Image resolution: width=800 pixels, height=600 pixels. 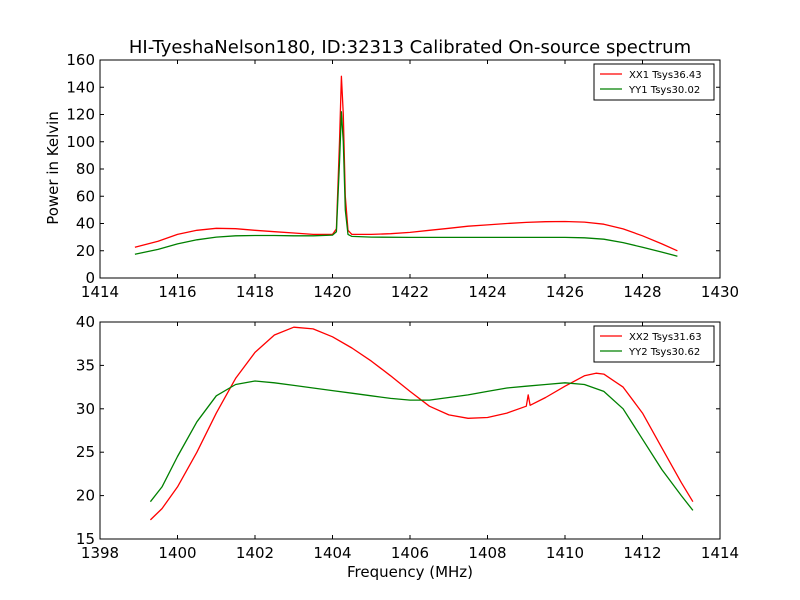 I want to click on x-tick-label: 1410, so click(x=565, y=553).